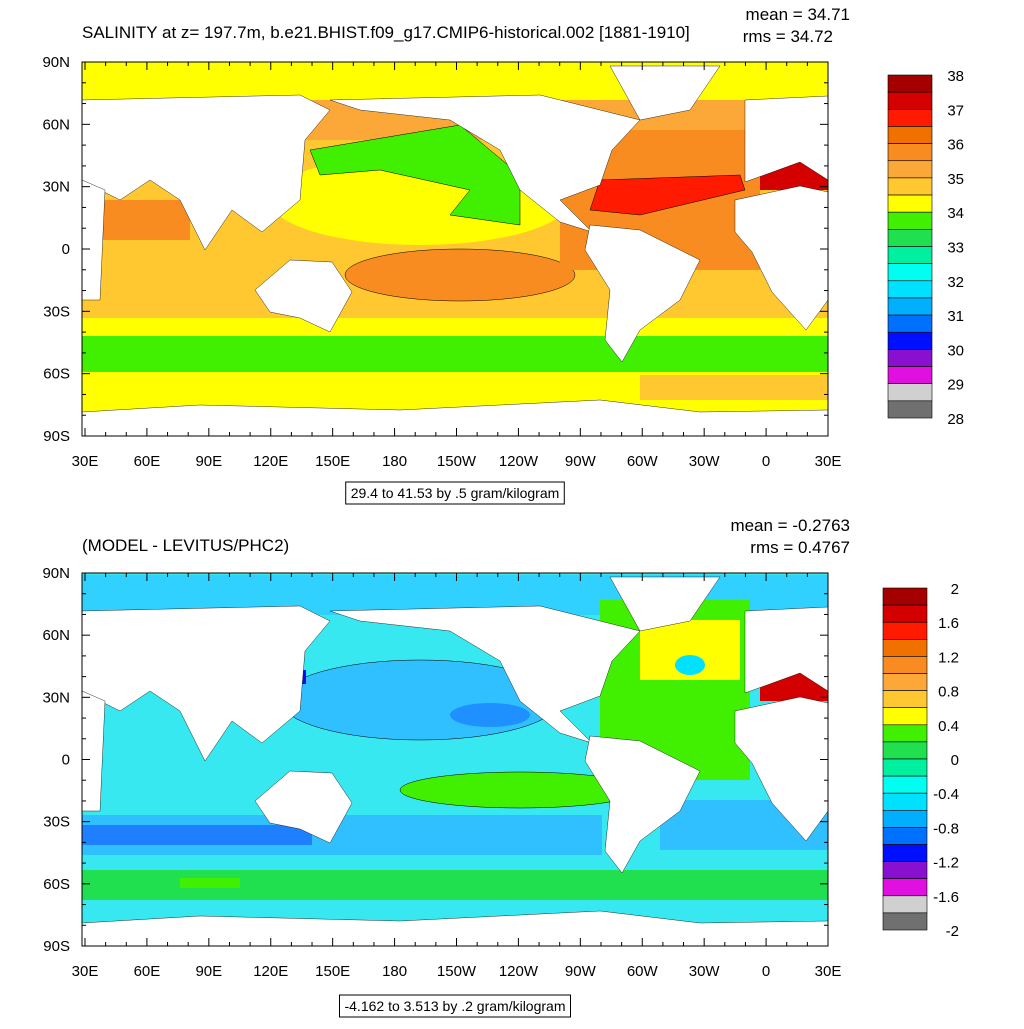 The height and width of the screenshot is (1029, 1024). I want to click on colorbar-label: -1.6, so click(946, 897).